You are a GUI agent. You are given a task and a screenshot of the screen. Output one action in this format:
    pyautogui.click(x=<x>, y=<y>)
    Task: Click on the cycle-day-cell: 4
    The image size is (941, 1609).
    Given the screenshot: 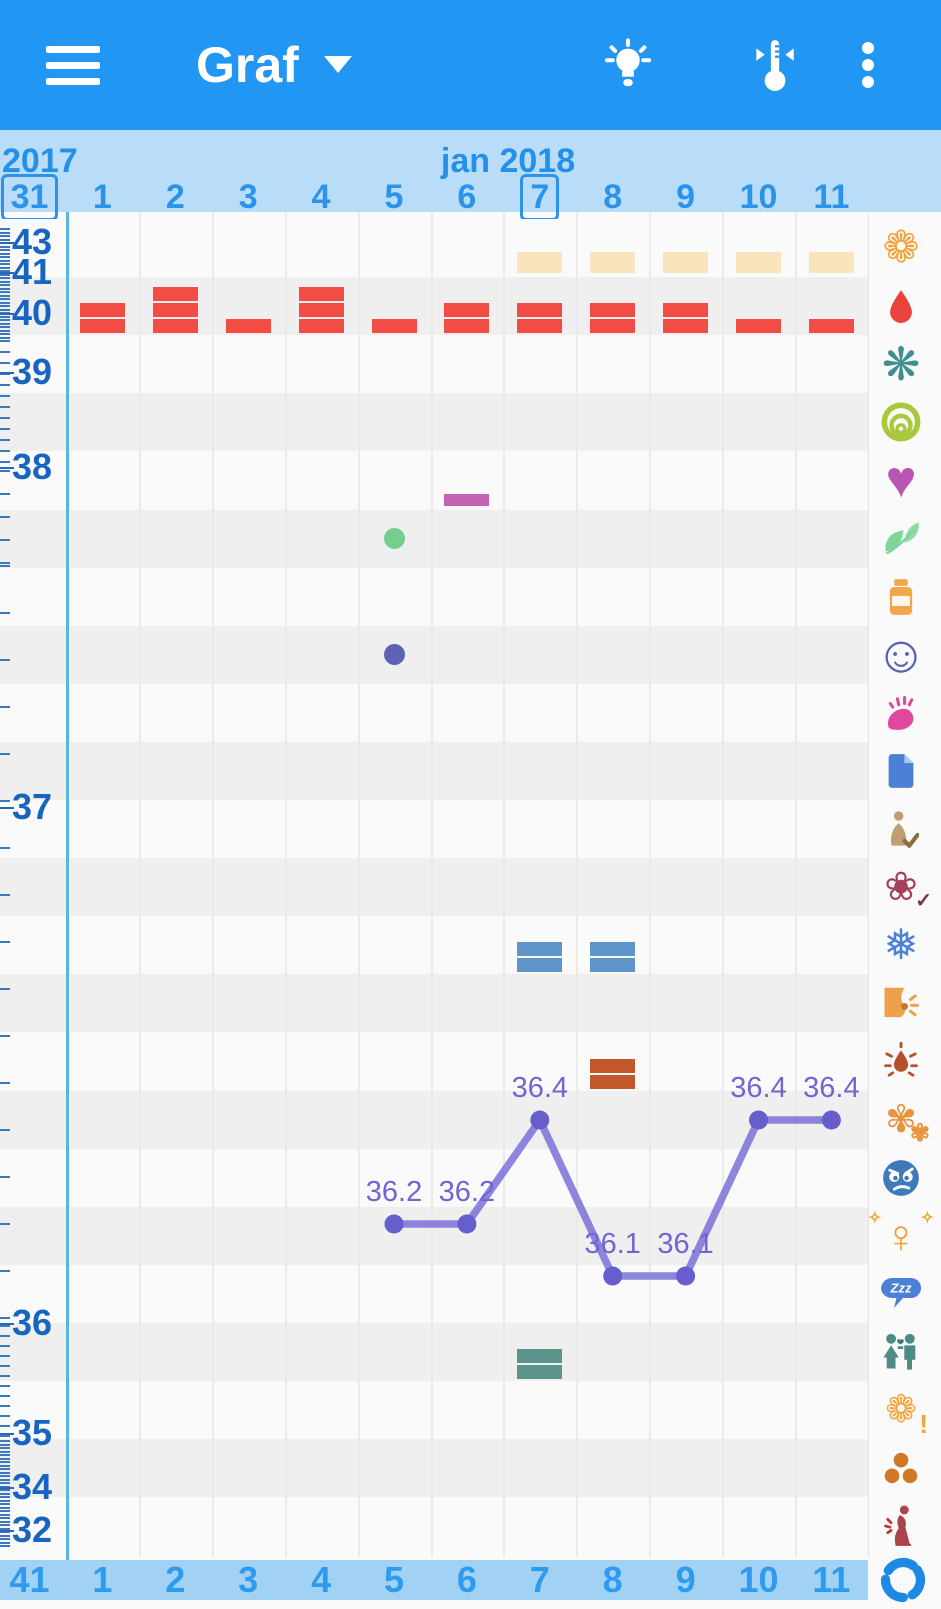 What is the action you would take?
    pyautogui.click(x=321, y=1579)
    